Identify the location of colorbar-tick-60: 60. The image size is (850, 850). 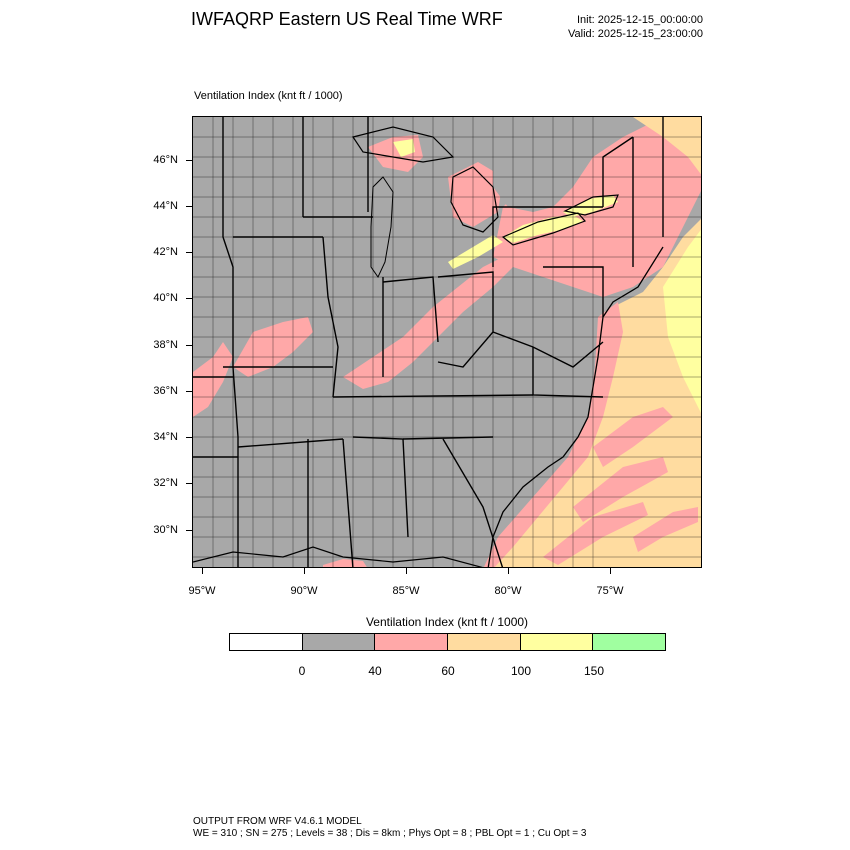
(448, 671).